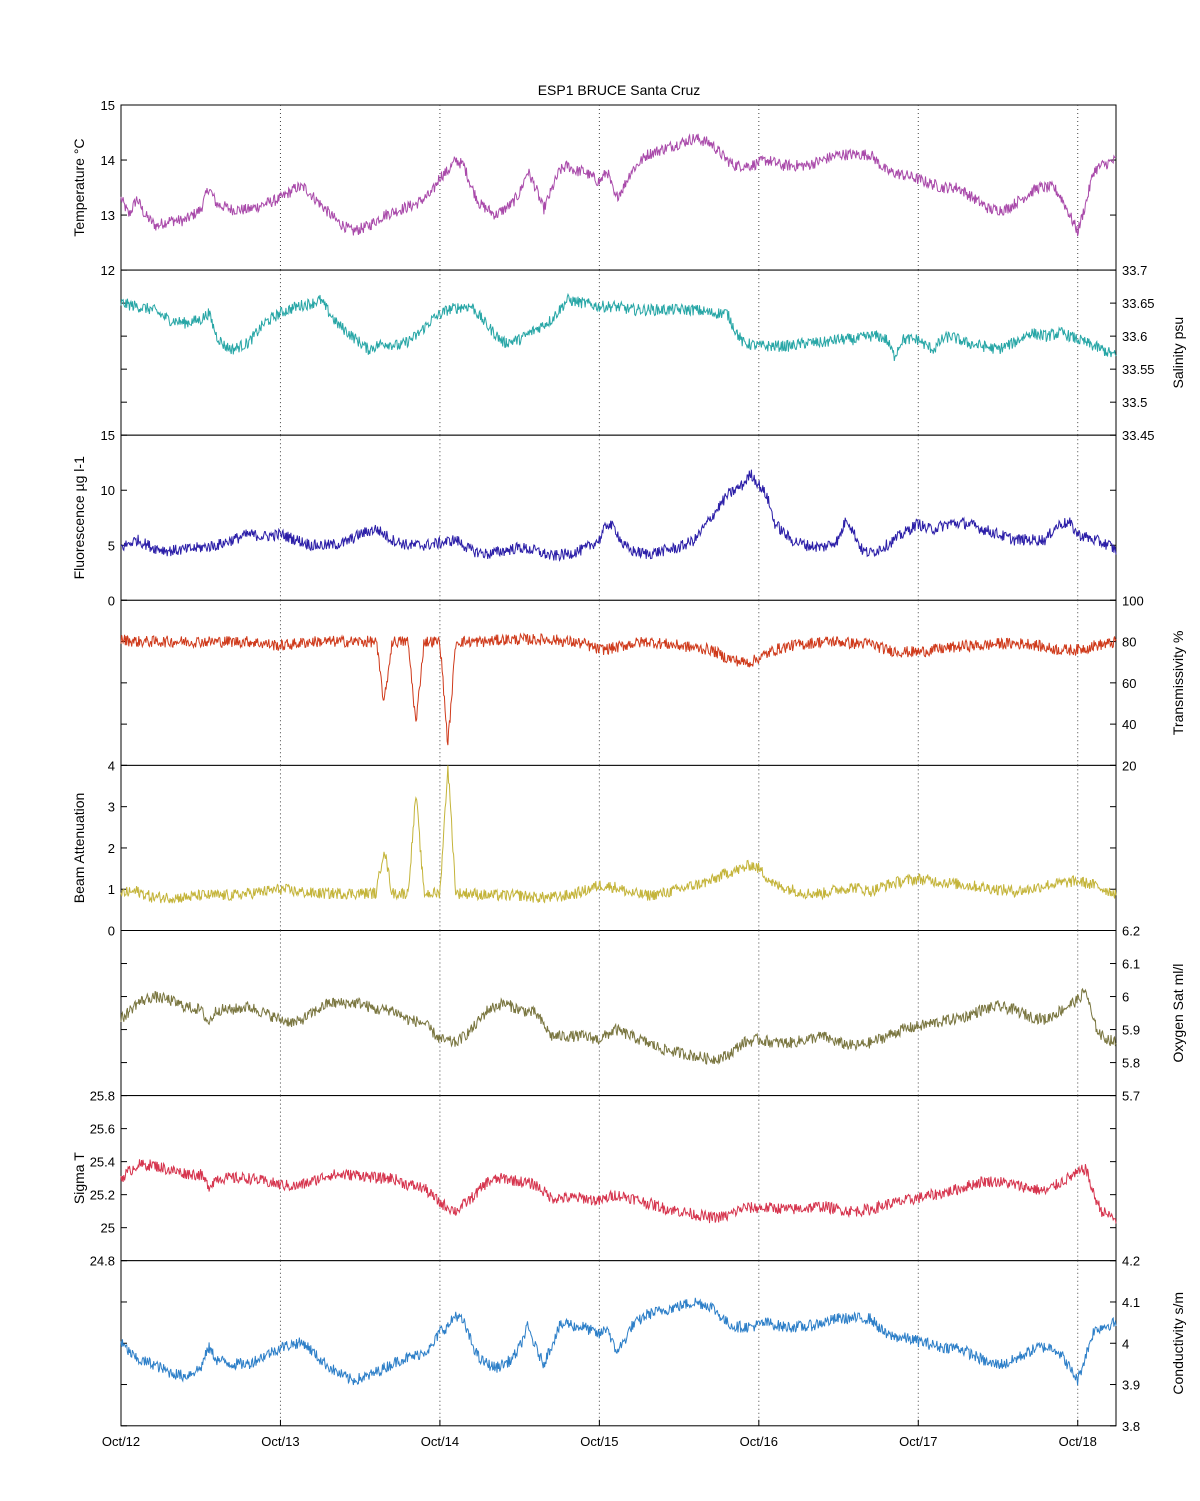 The width and height of the screenshot is (1200, 1501). I want to click on series-line-conductivity, so click(618, 1341).